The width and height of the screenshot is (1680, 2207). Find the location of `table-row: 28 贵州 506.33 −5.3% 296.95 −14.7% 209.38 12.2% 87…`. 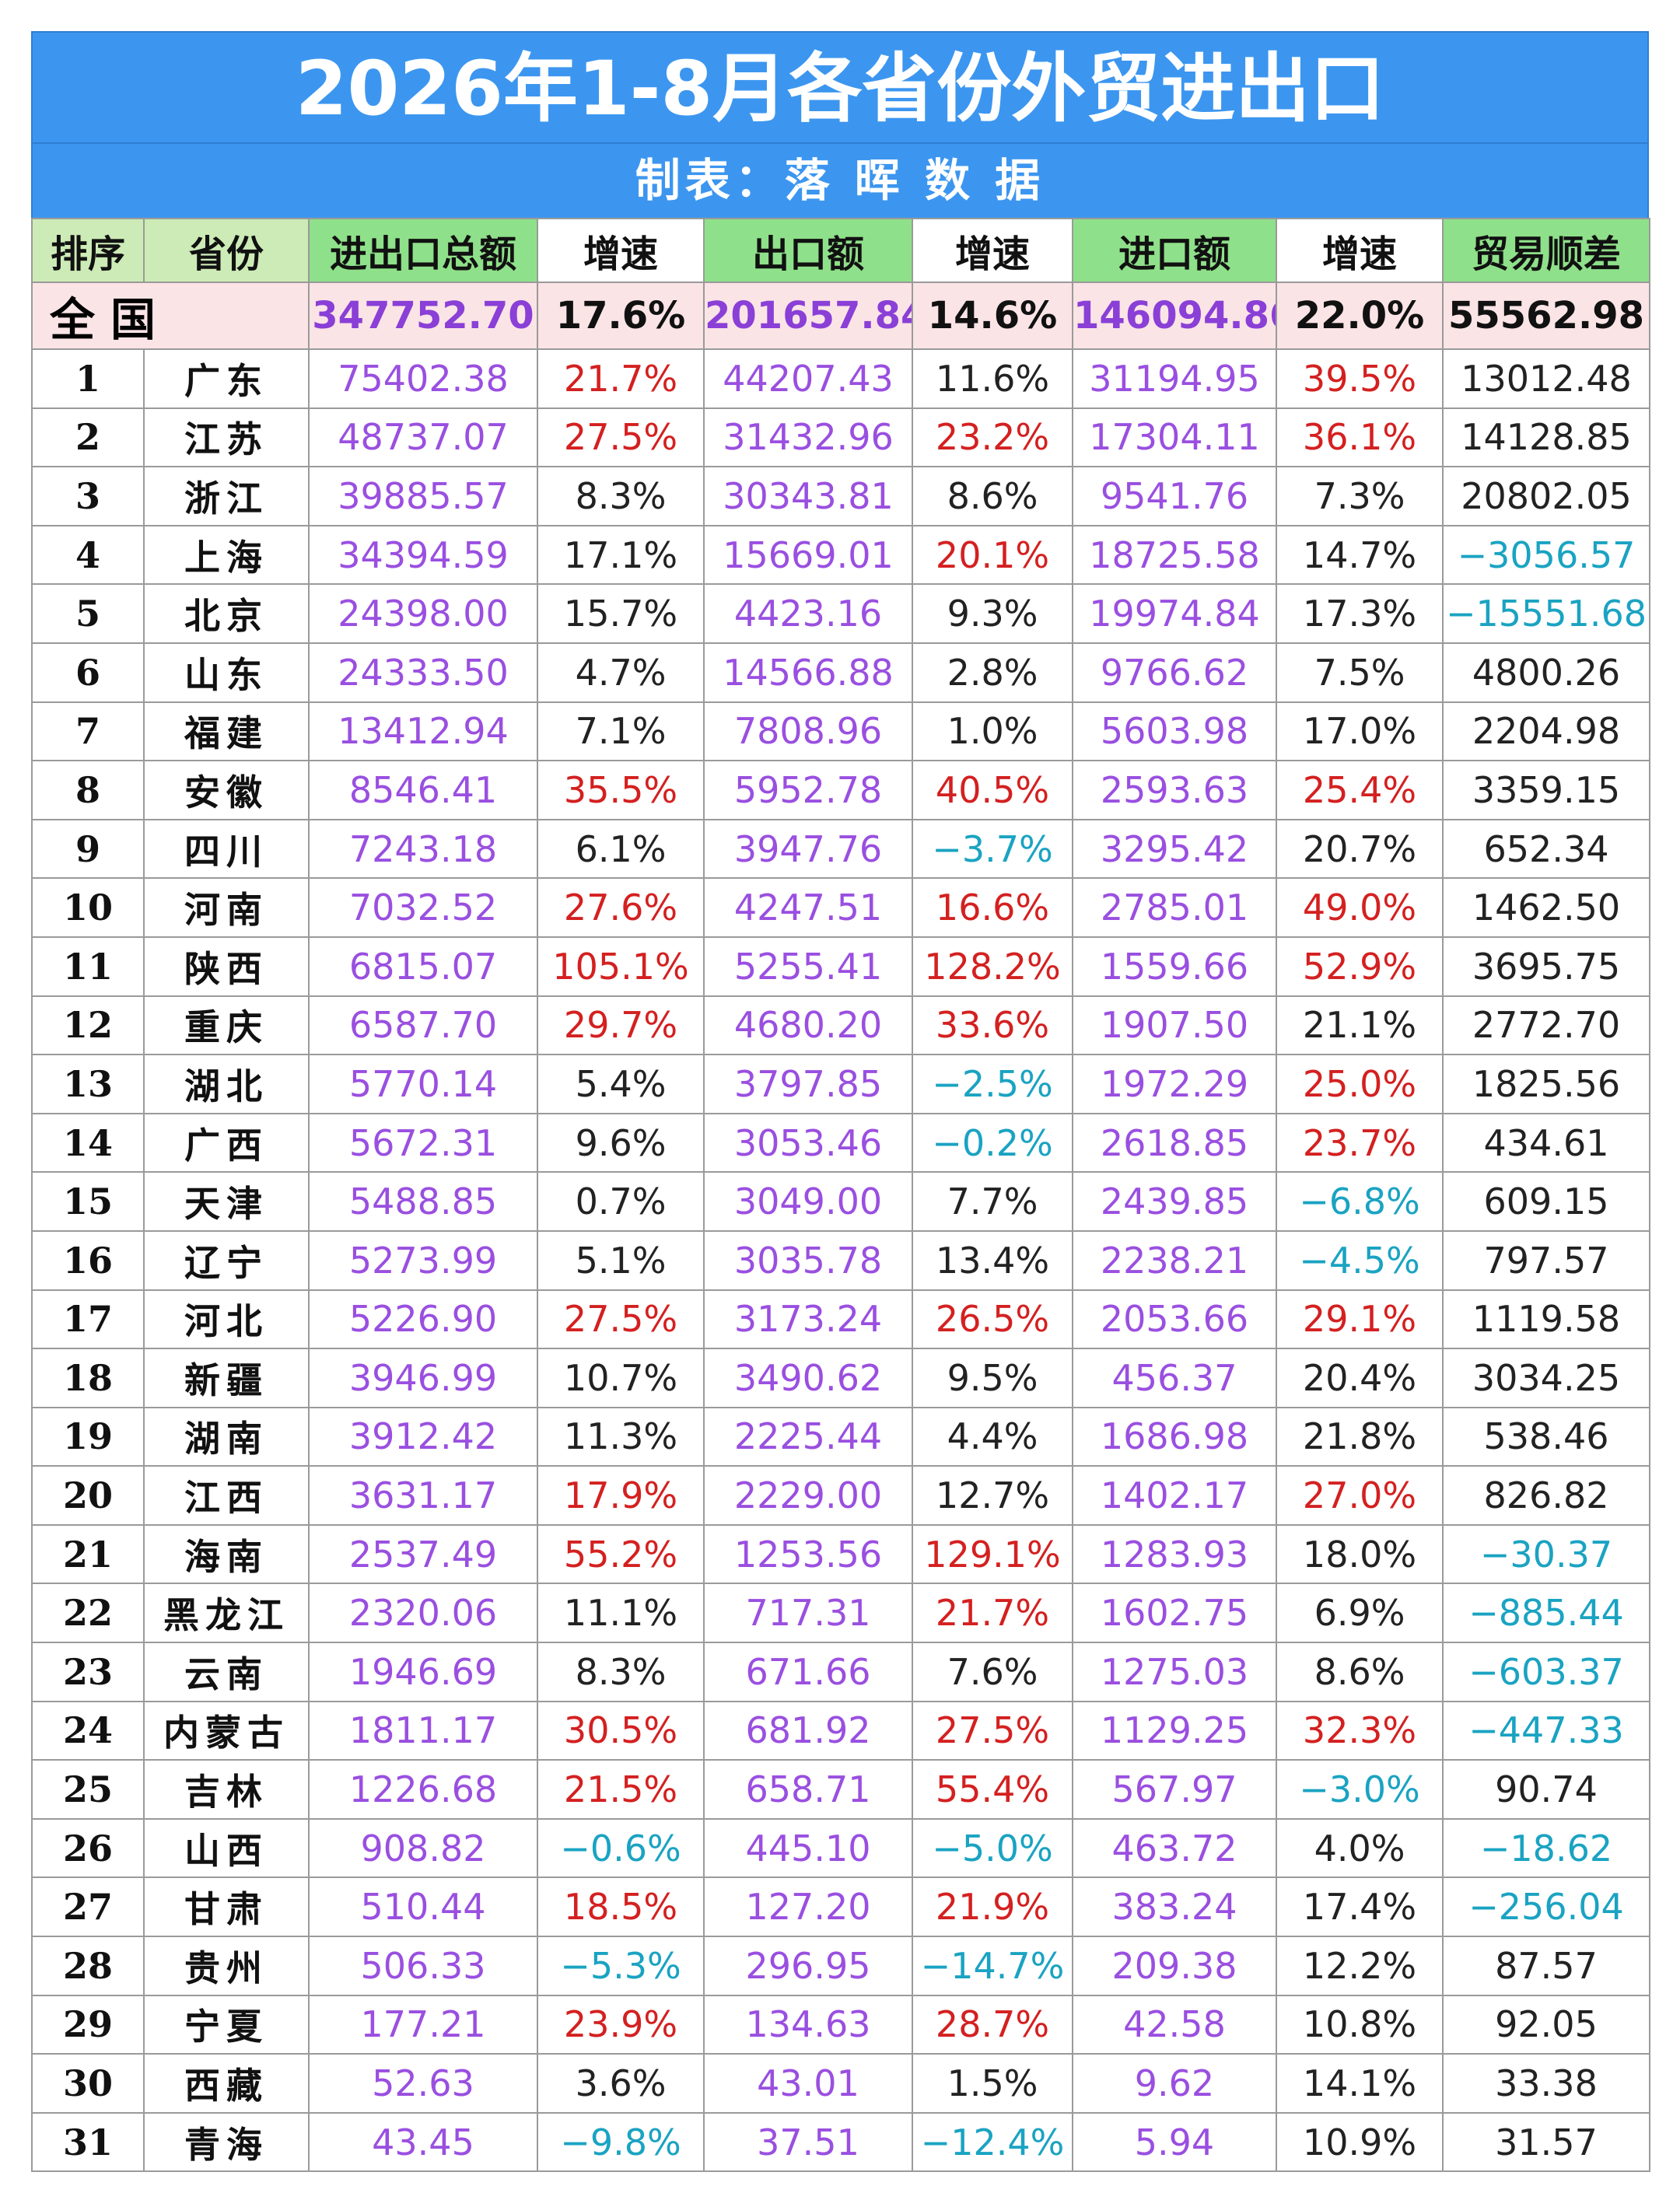

table-row: 28 贵州 506.33 −5.3% 296.95 −14.7% 209.38 12.2% 87… is located at coordinates (840, 1966).